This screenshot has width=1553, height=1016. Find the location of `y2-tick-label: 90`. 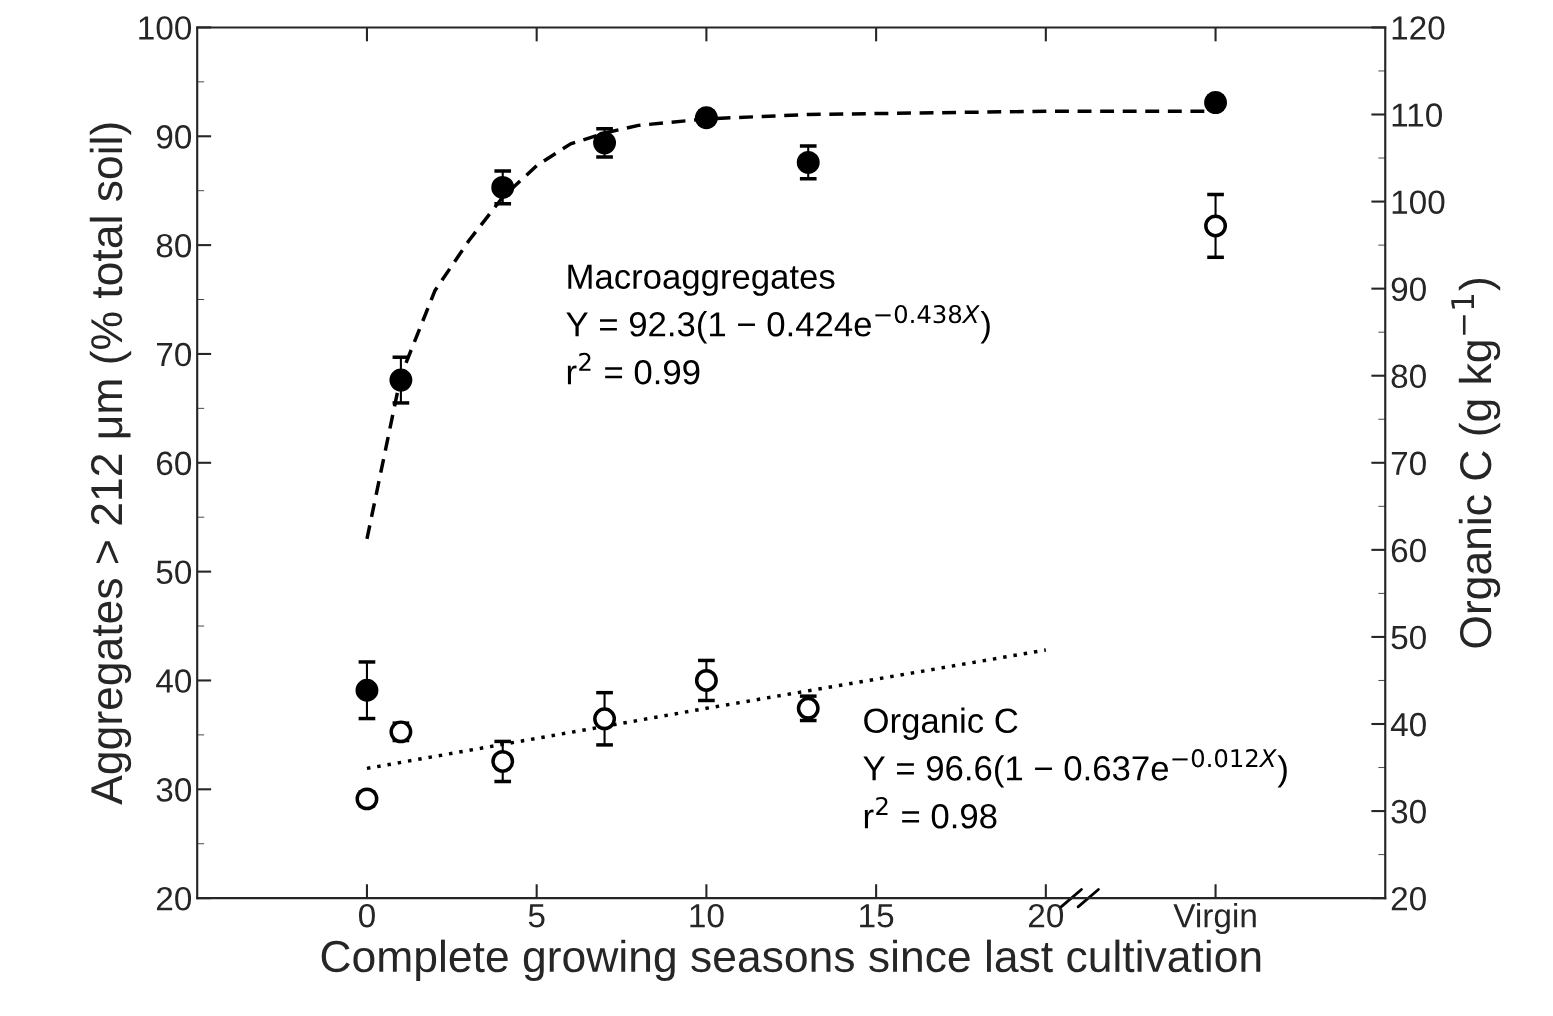

y2-tick-label: 90 is located at coordinates (1408, 289).